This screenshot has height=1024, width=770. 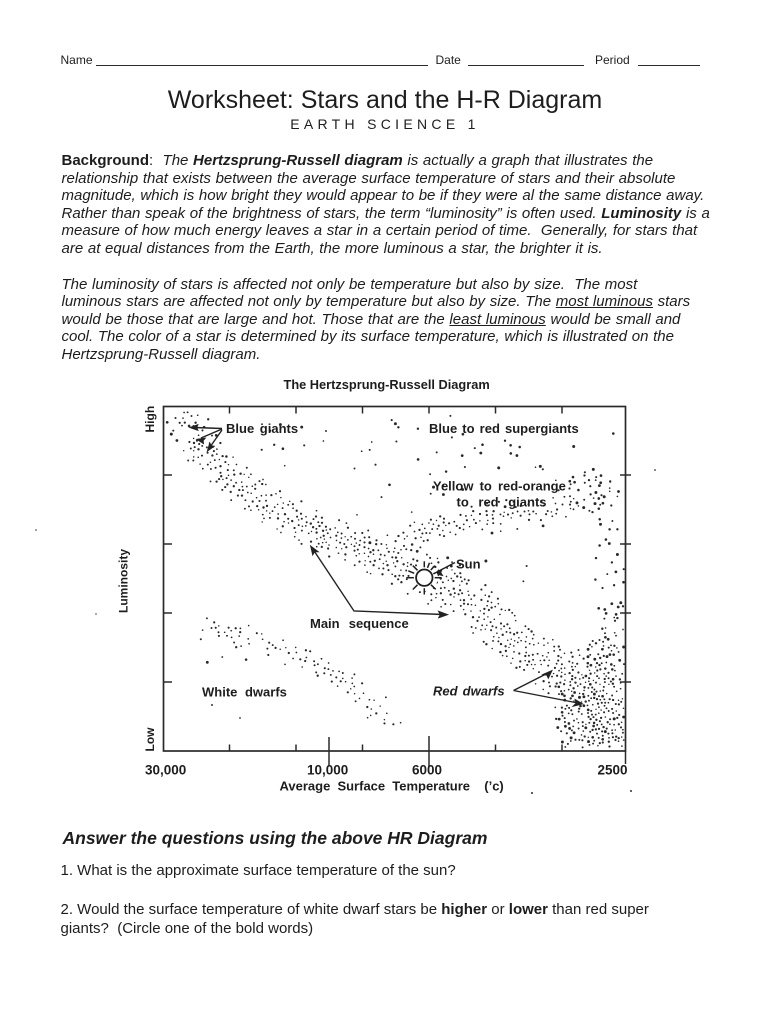 I want to click on svg-text: 30,000, so click(x=165, y=770).